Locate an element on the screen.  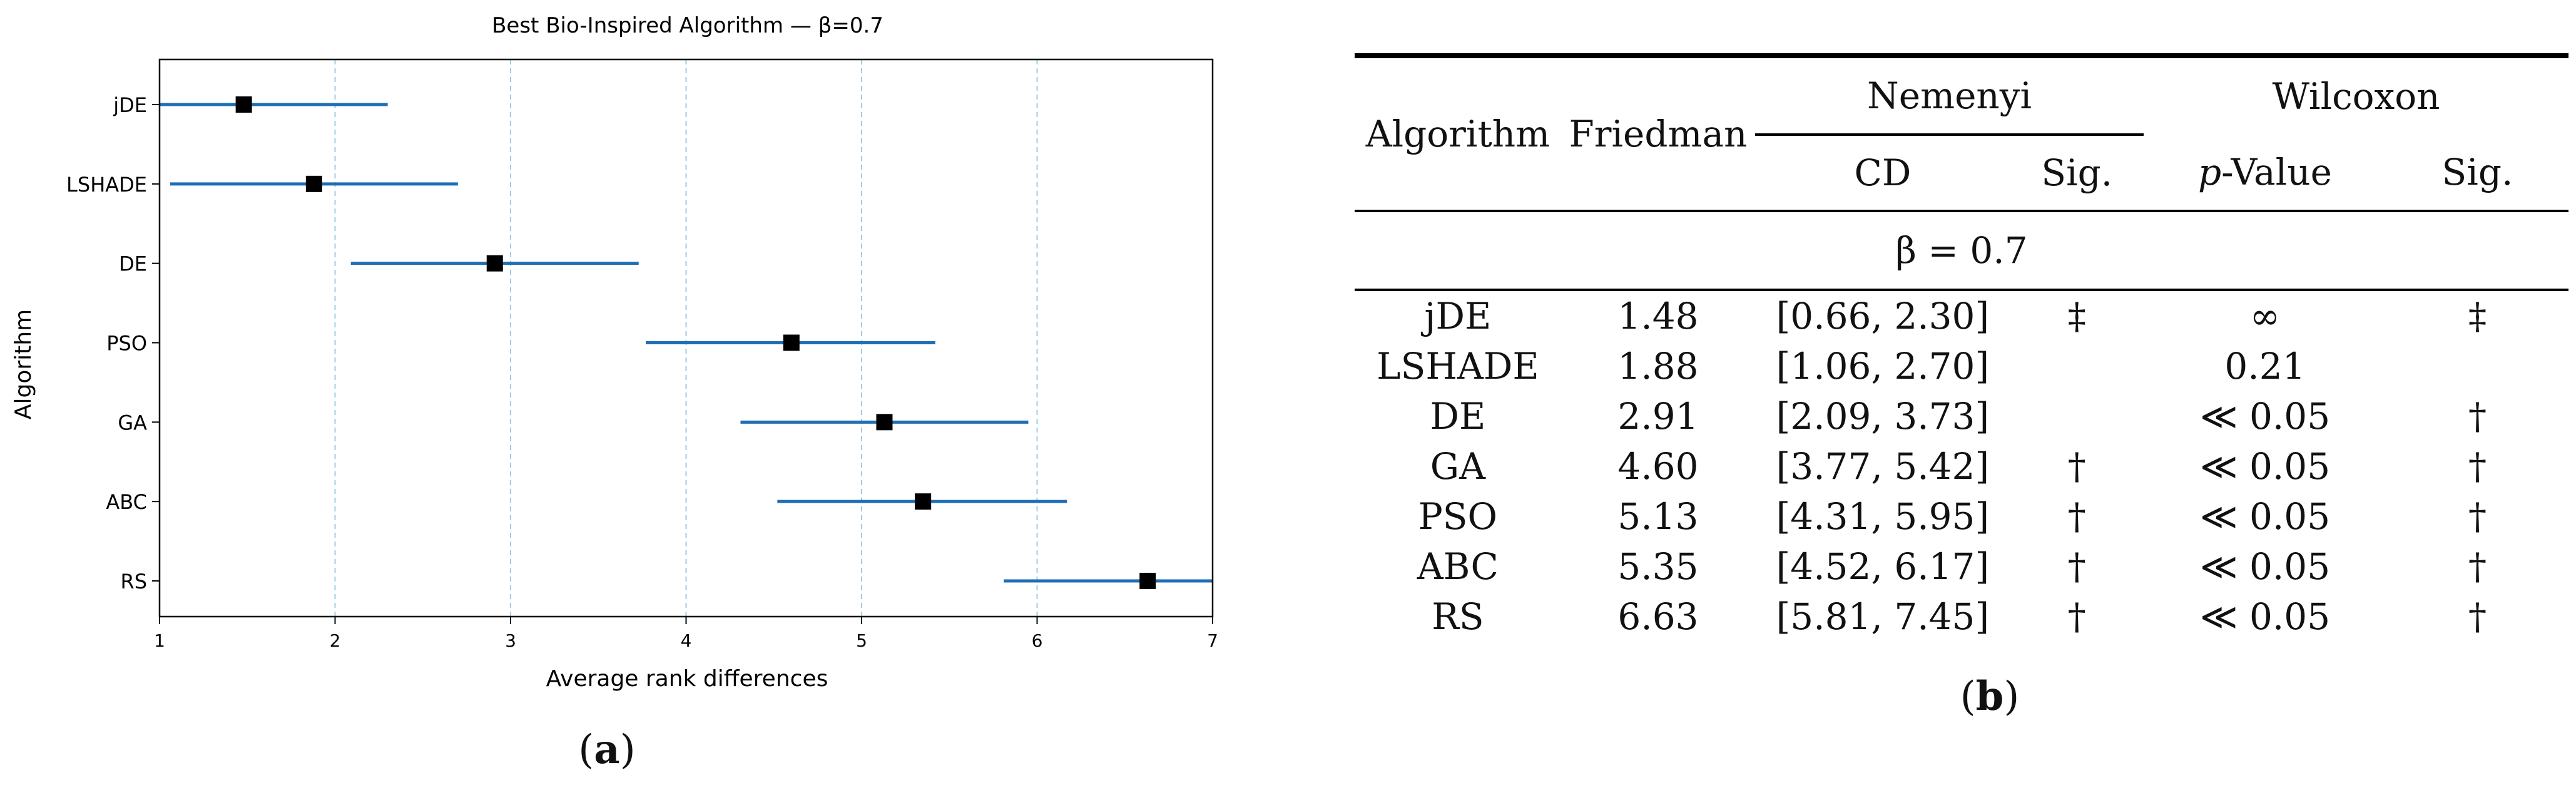
cell-friedman: 1.48 is located at coordinates (1658, 316).